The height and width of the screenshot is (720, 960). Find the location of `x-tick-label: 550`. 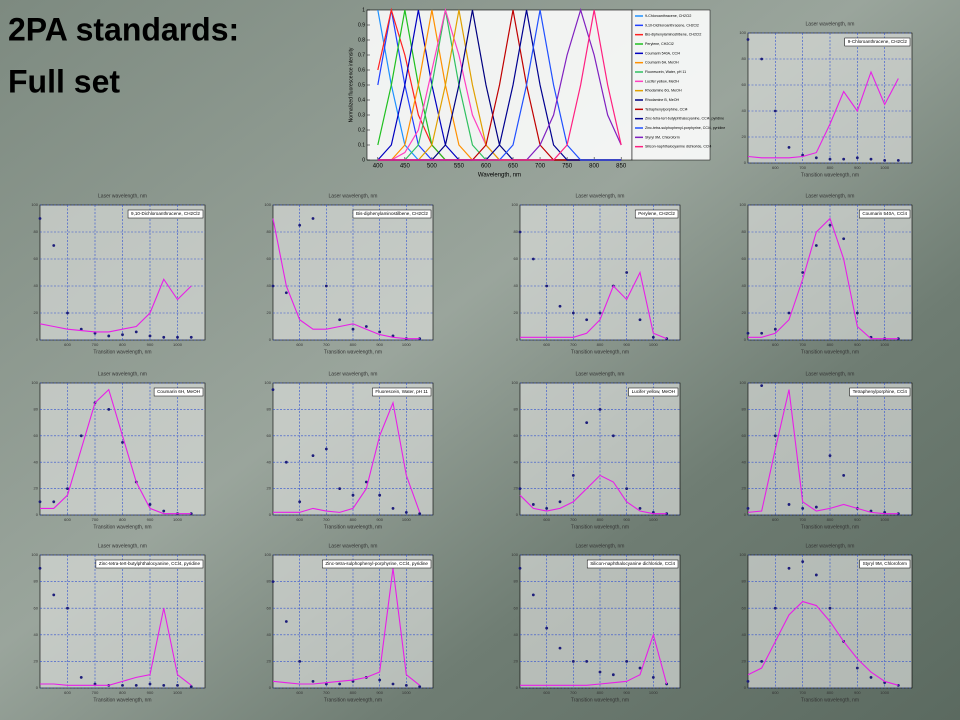

x-tick-label: 550 is located at coordinates (459, 167).